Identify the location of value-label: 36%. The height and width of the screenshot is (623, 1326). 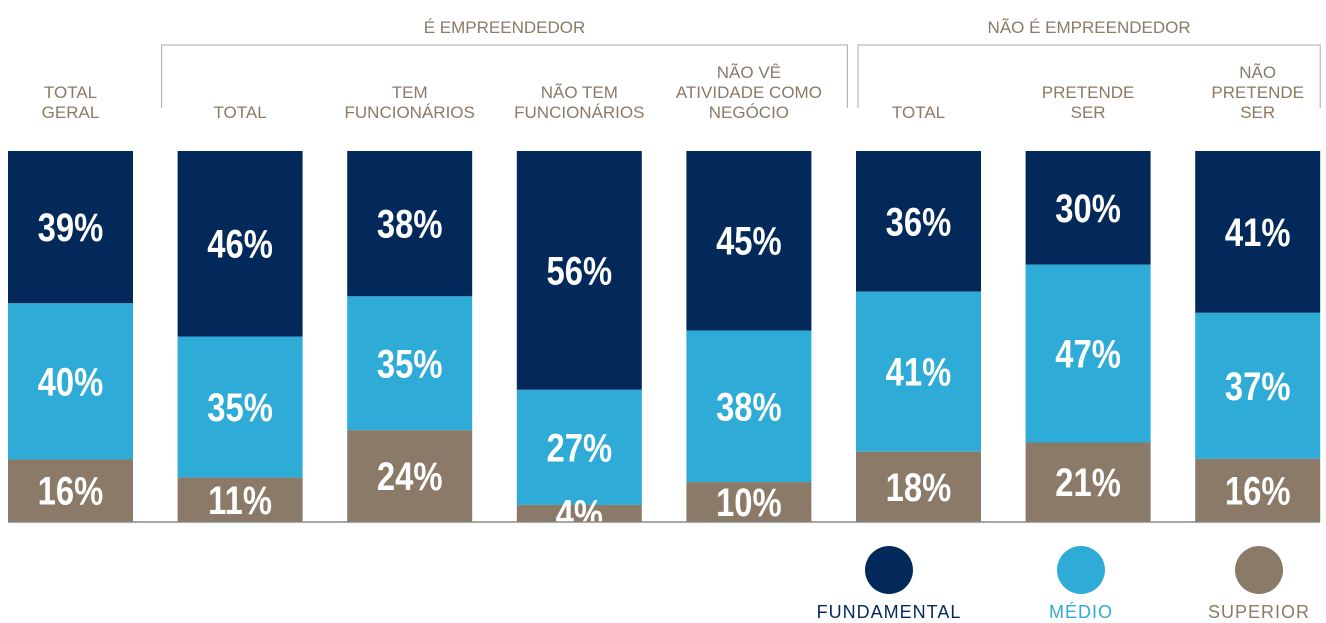
(919, 221).